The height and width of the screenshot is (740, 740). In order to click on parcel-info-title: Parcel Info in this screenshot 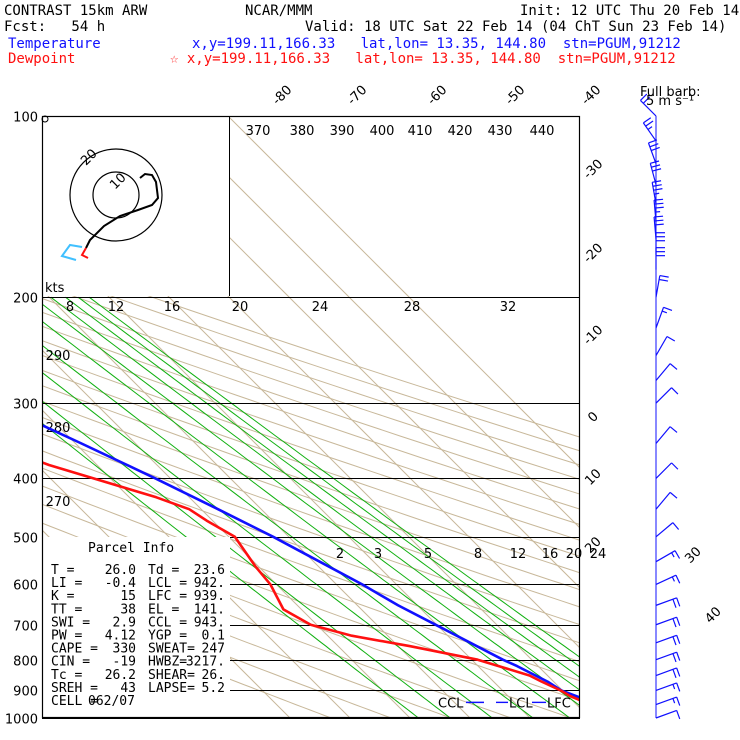, I will do `click(131, 548)`.